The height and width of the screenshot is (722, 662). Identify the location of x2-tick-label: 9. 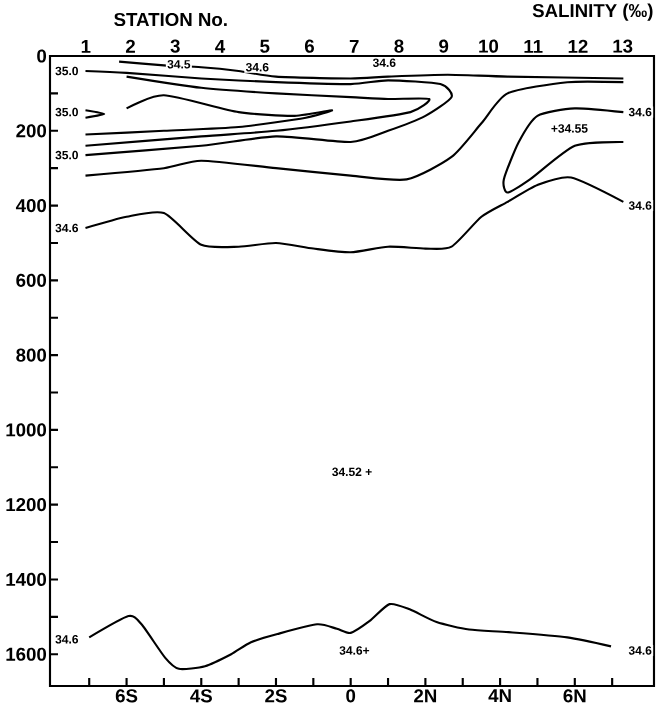
(444, 46).